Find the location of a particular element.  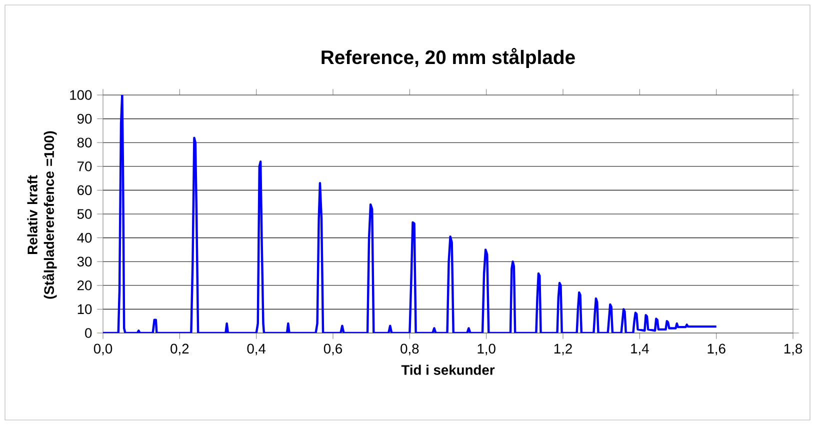

y-tick-label: 80 is located at coordinates (84, 143).